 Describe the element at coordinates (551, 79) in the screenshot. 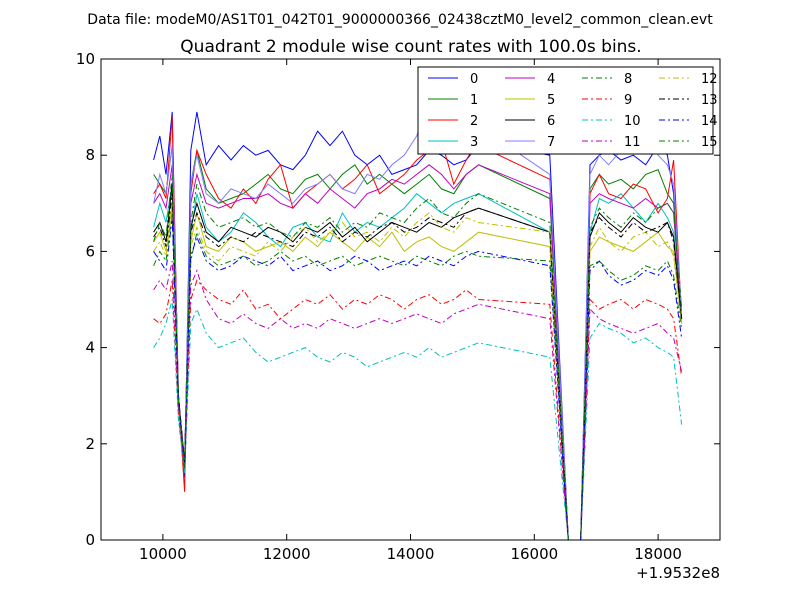

I see `legend-label-4: 4` at that location.